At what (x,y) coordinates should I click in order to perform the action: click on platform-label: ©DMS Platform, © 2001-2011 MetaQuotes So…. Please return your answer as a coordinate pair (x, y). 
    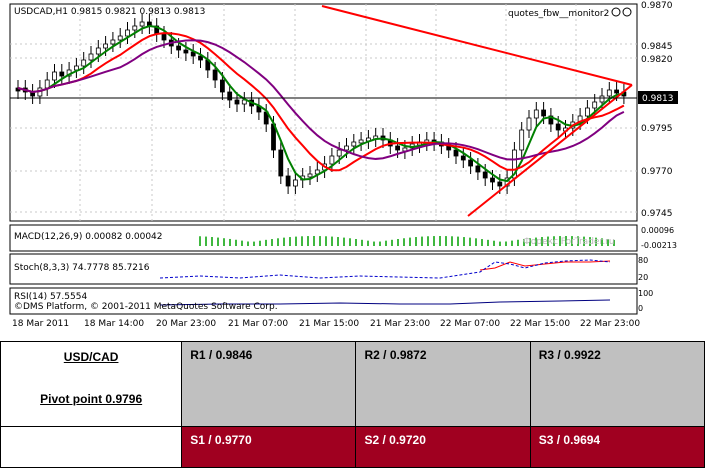
    Looking at the image, I should click on (146, 307).